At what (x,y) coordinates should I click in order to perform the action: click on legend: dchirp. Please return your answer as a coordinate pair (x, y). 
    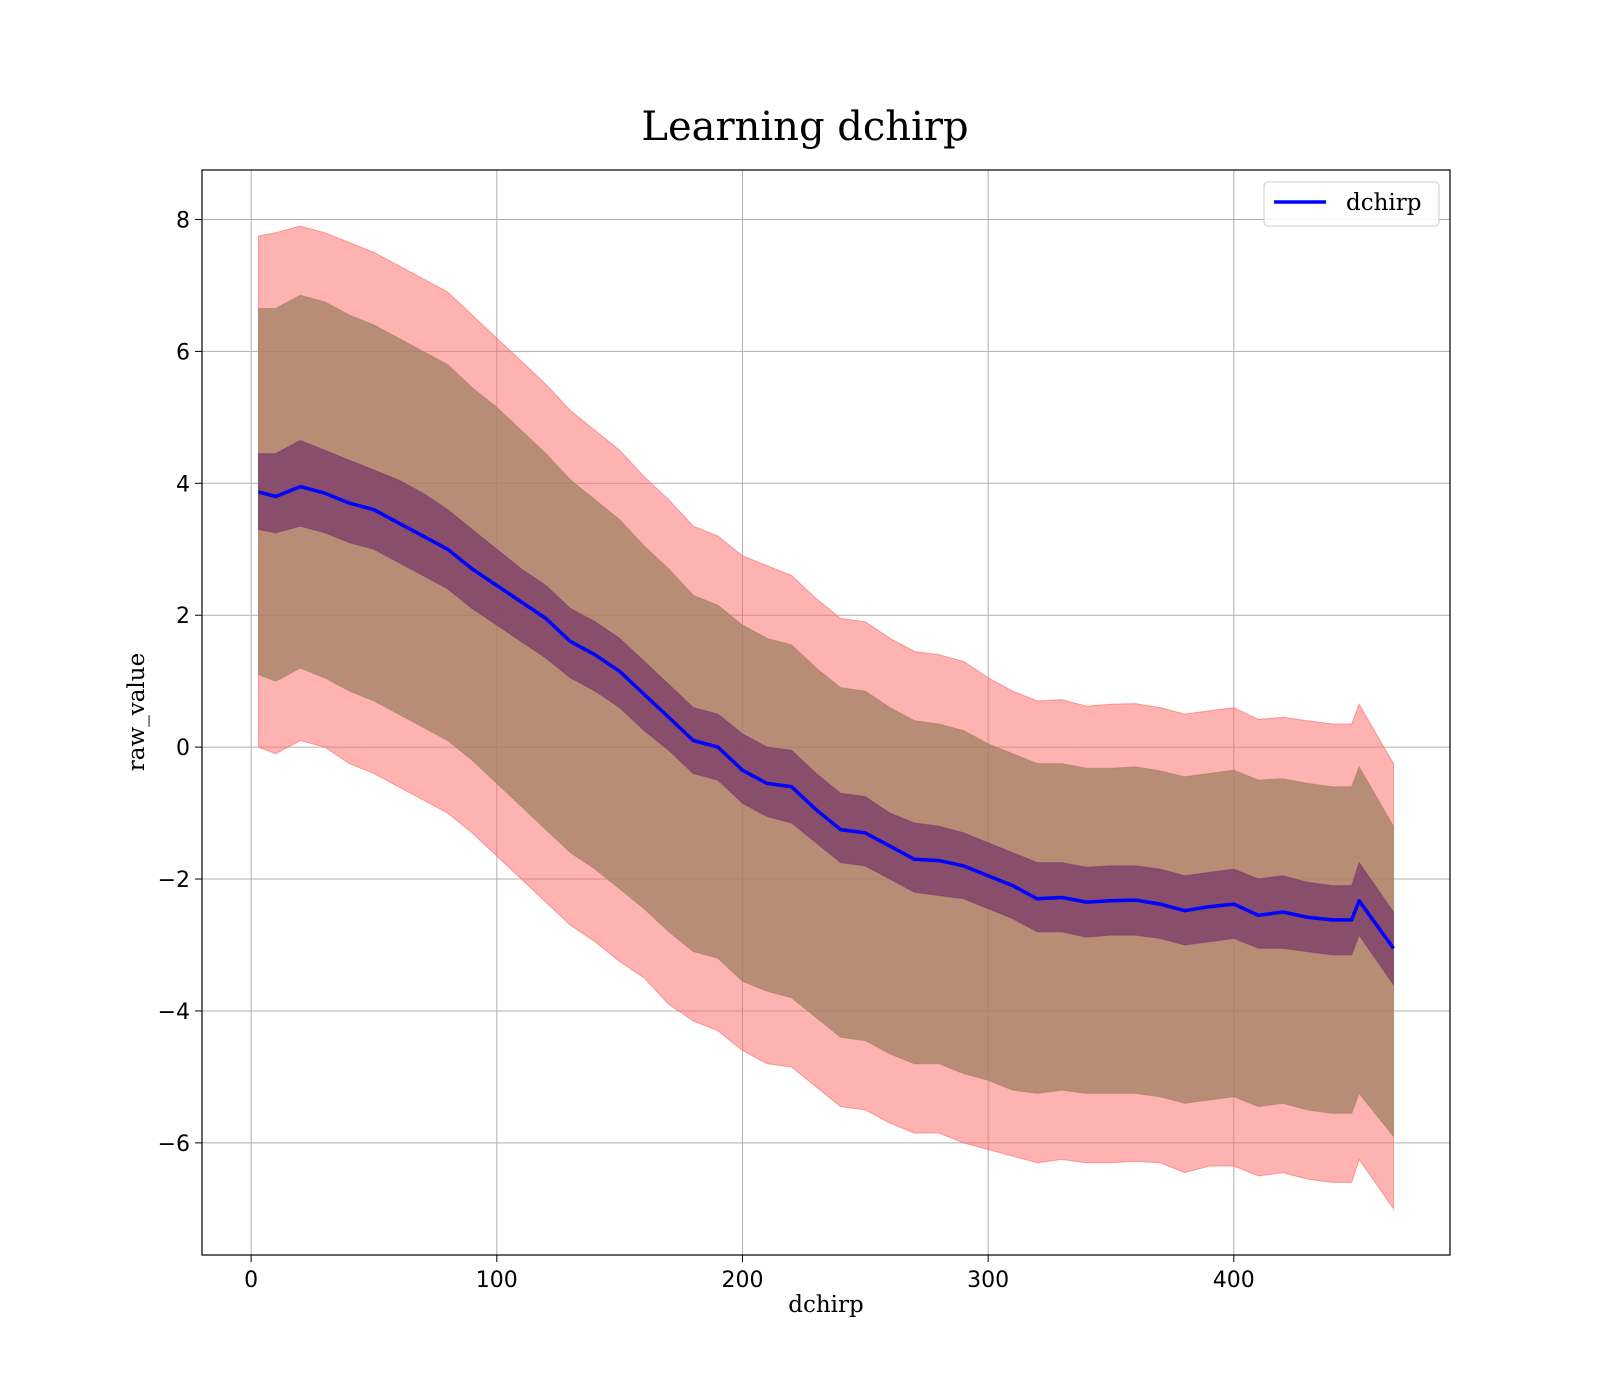
    Looking at the image, I should click on (1351, 204).